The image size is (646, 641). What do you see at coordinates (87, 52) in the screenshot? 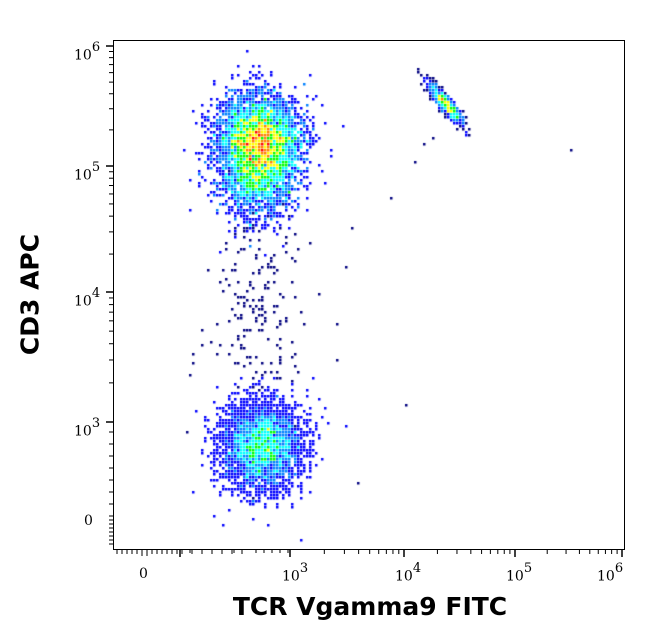
I see `y-tick-label-1e6: 10⁶` at bounding box center [87, 52].